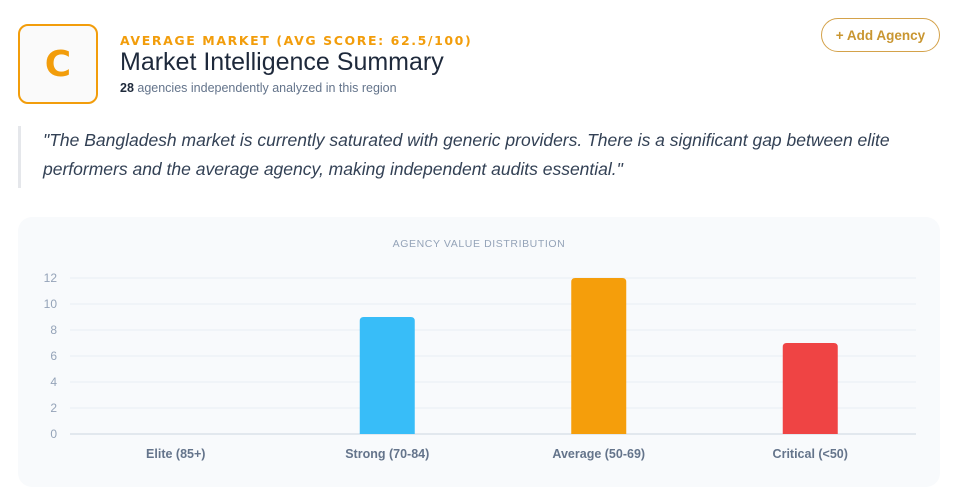 The image size is (961, 500). I want to click on x-tick-label: Critical (<50), so click(810, 454).